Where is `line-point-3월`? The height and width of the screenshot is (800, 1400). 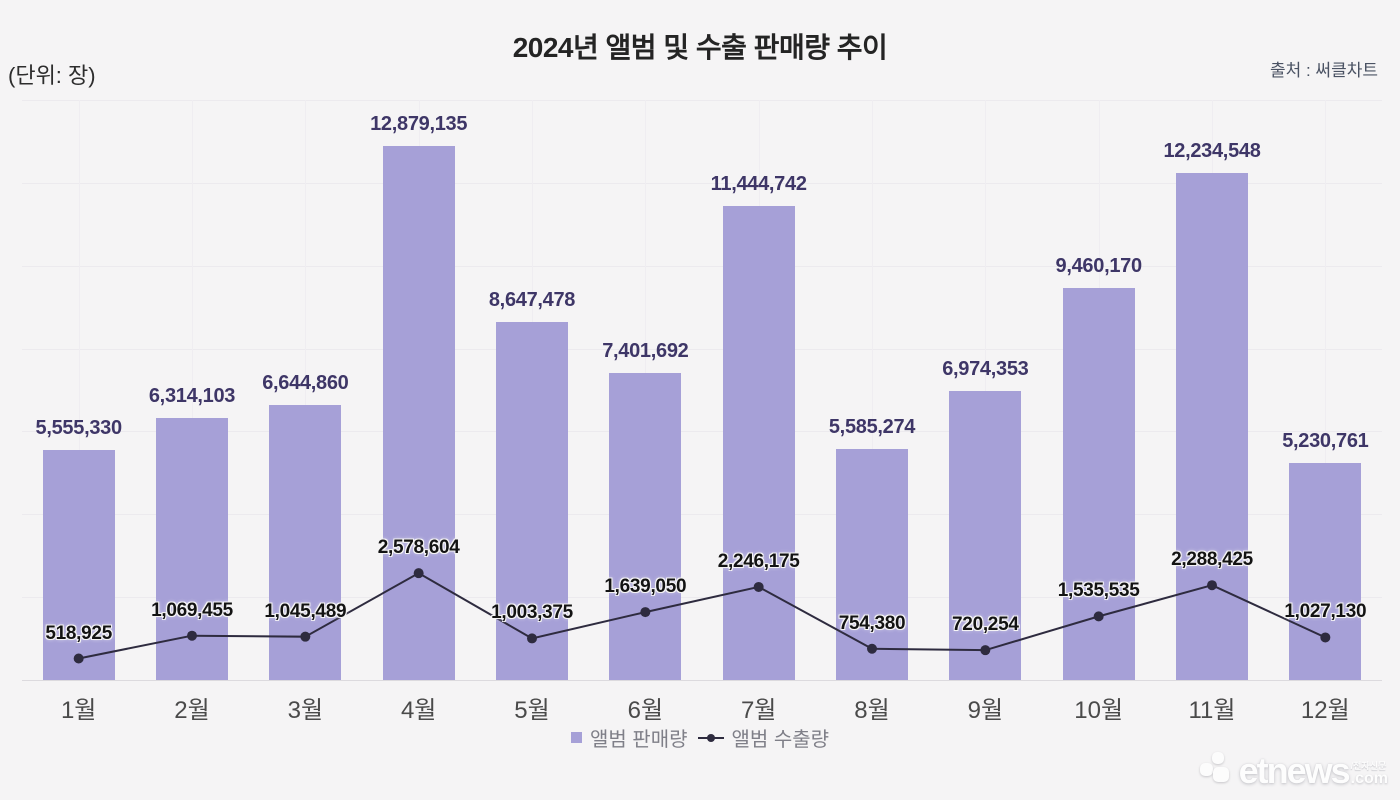
line-point-3월 is located at coordinates (305, 636).